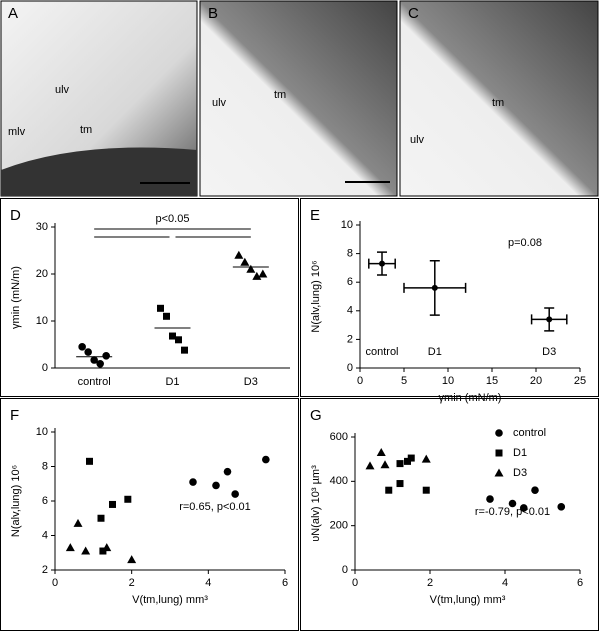 This screenshot has width=600, height=632. What do you see at coordinates (404, 381) in the screenshot?
I see `x-tick-label: 5` at bounding box center [404, 381].